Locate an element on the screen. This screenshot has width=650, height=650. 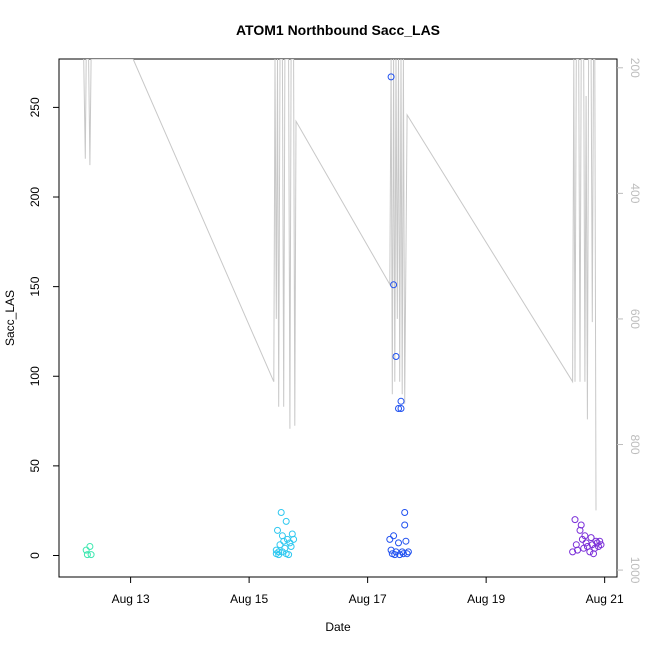
y-axis-right: 200 400 600 800 1000 is located at coordinates (629, 321).